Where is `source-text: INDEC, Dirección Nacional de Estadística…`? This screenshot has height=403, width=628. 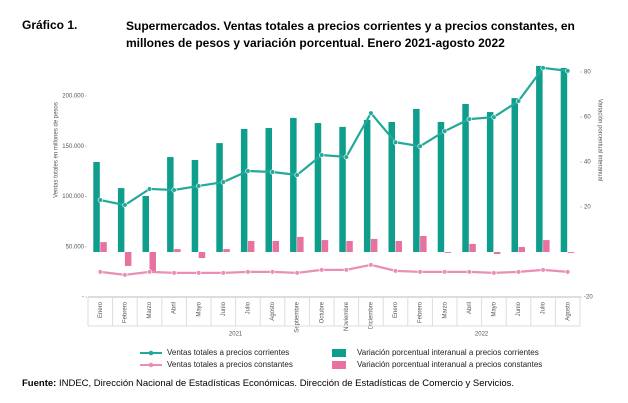
source-text: INDEC, Dirección Nacional de Estadística… is located at coordinates (286, 383).